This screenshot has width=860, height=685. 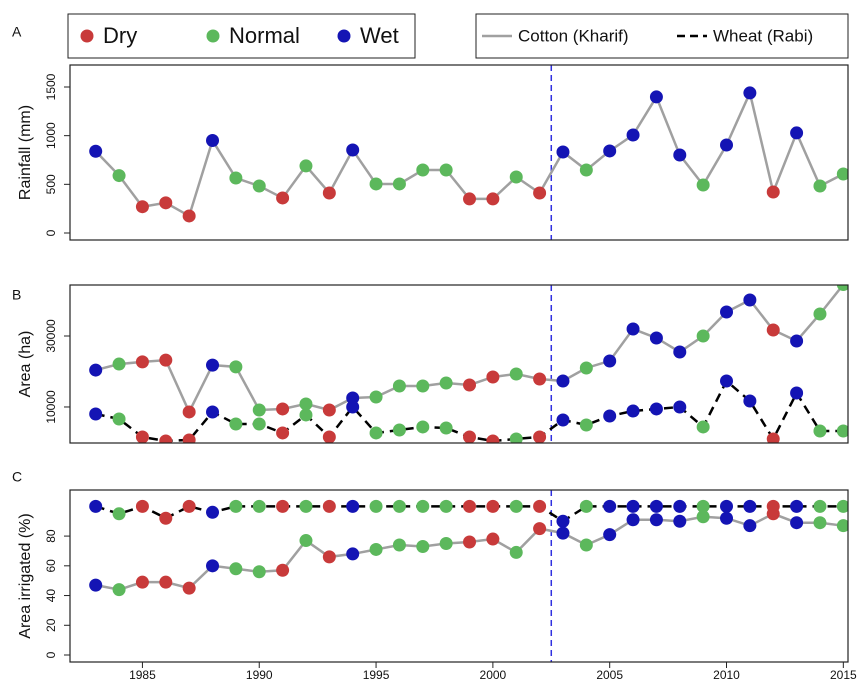 What do you see at coordinates (51, 184) in the screenshot?
I see `y-tick-label: 500` at bounding box center [51, 184].